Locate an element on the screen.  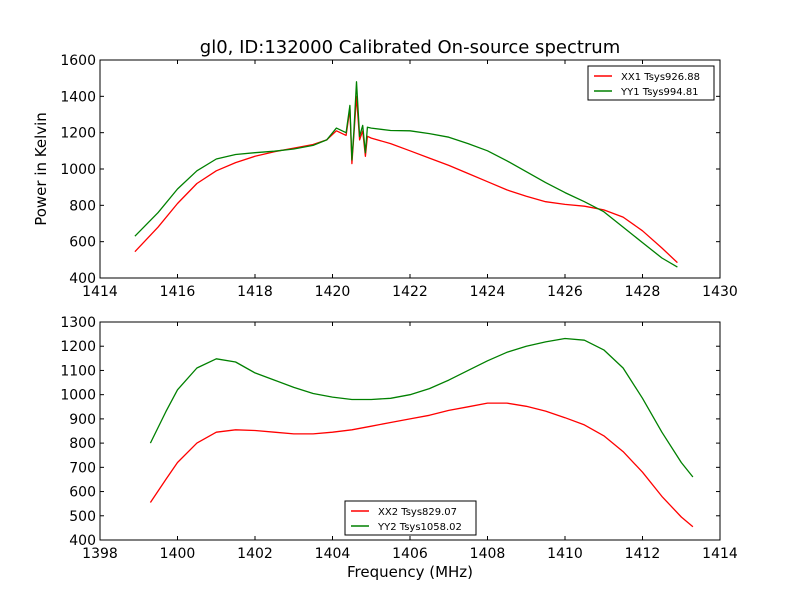
x-tick-label: 1422 is located at coordinates (410, 292).